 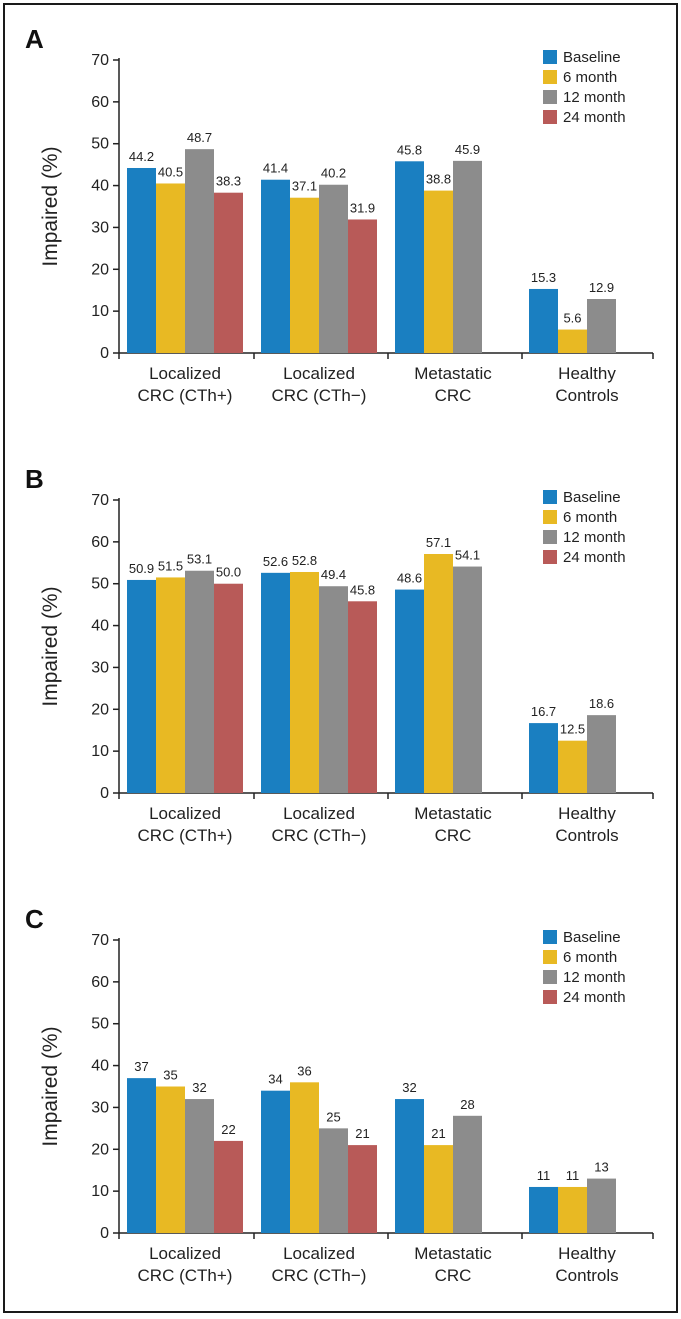 I want to click on data-label: 44.2, so click(x=141, y=156).